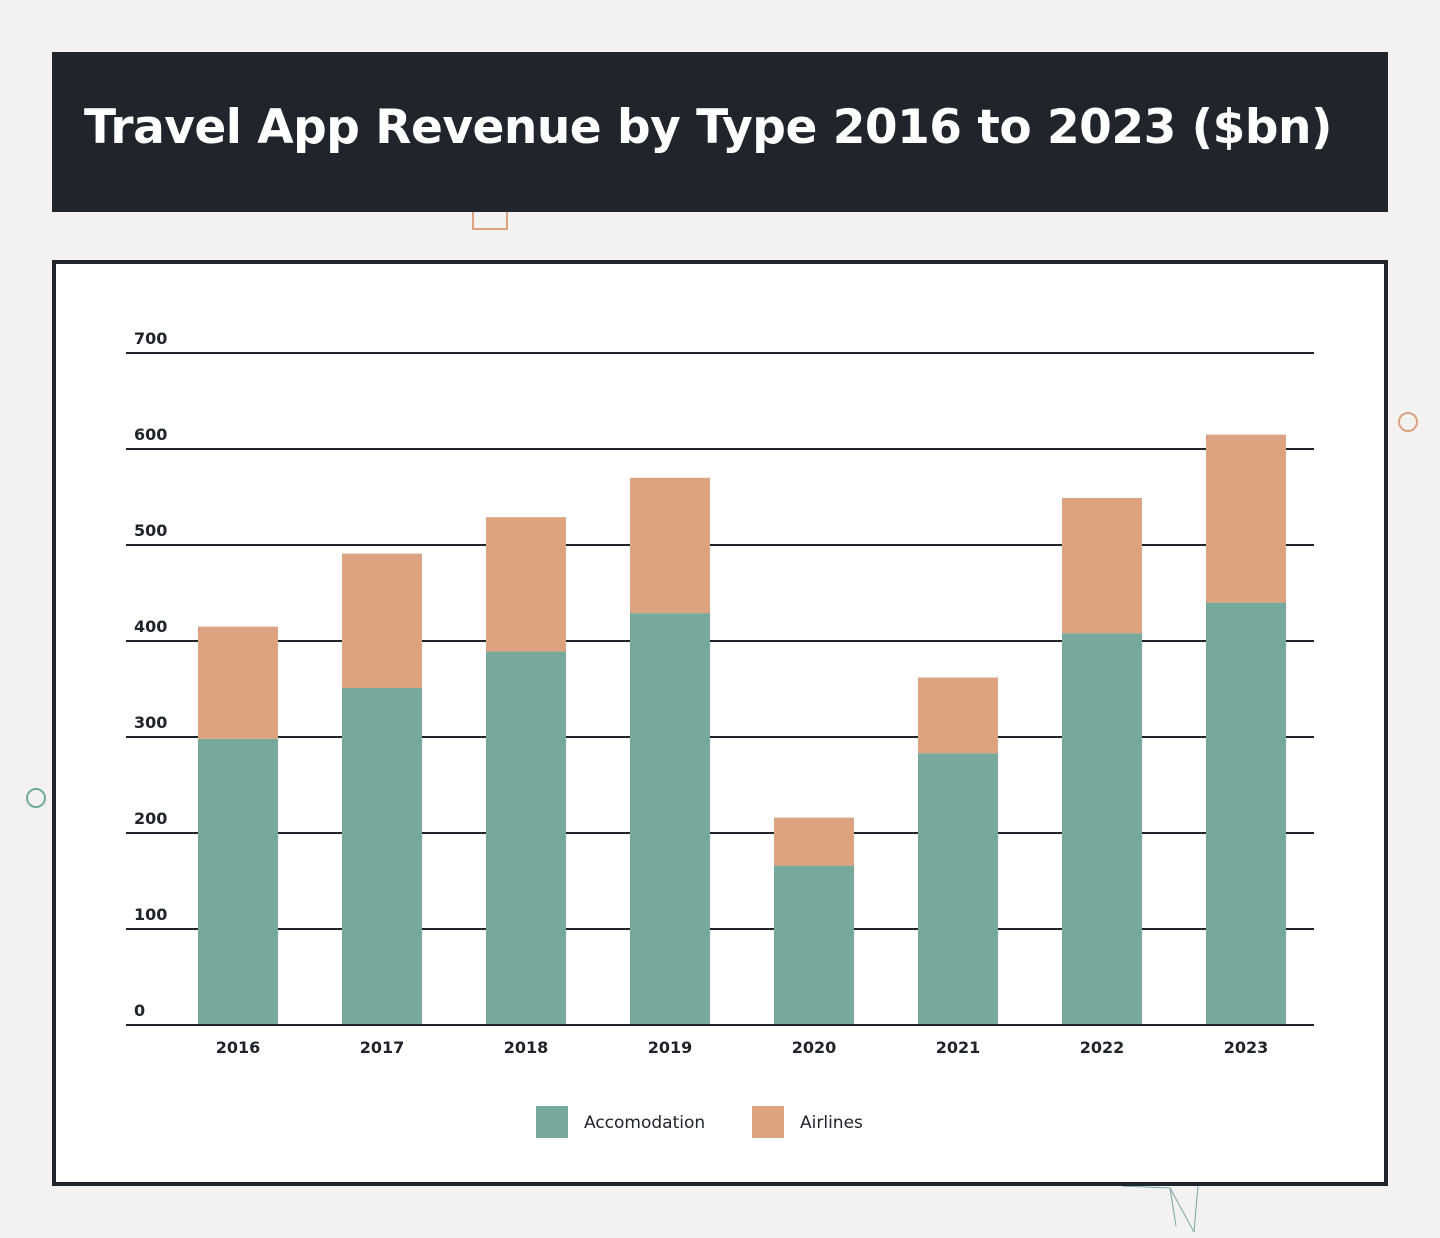  What do you see at coordinates (1246, 813) in the screenshot?
I see `bar-accomodation-2023` at bounding box center [1246, 813].